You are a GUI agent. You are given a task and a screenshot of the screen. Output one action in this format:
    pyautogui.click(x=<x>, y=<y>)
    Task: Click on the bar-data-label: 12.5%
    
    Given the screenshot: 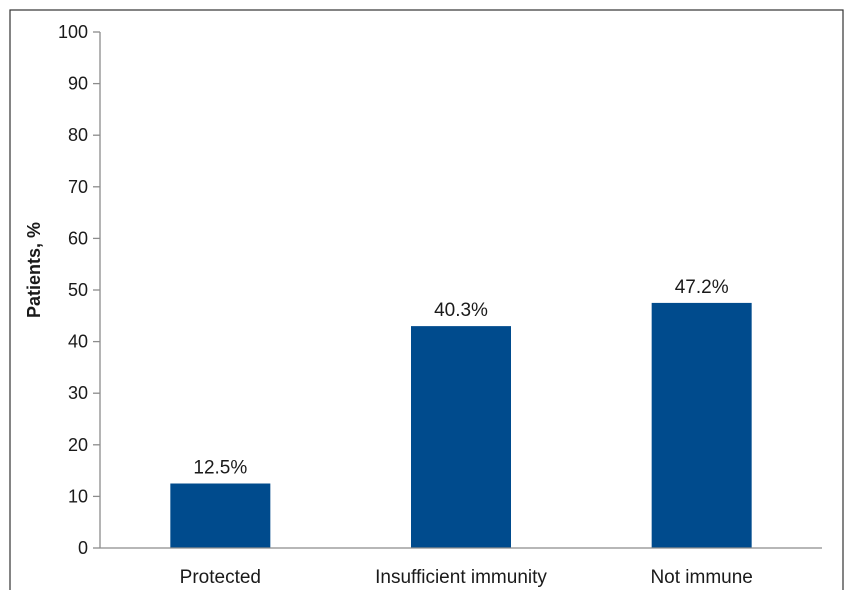 What is the action you would take?
    pyautogui.click(x=220, y=468)
    